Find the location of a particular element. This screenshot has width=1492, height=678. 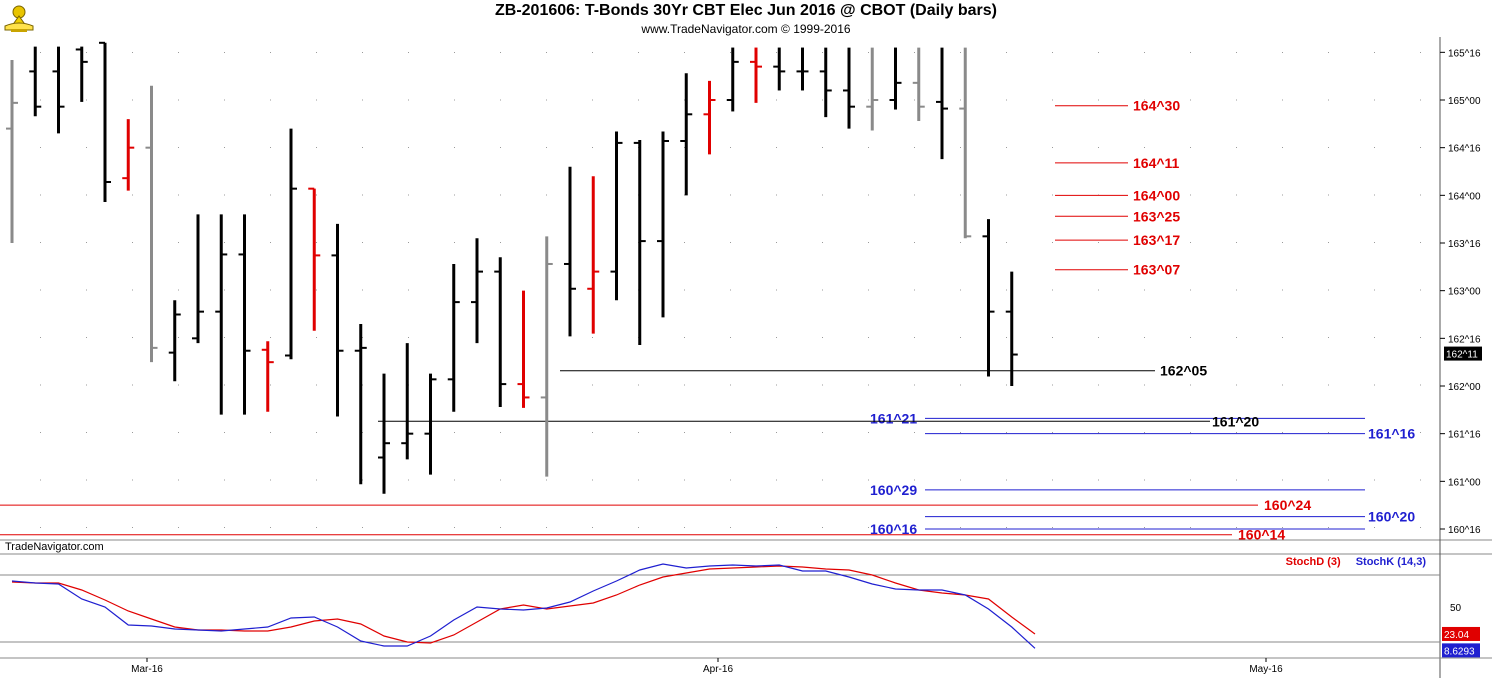

trade-navigator-logo-icon is located at coordinates (19, 18).